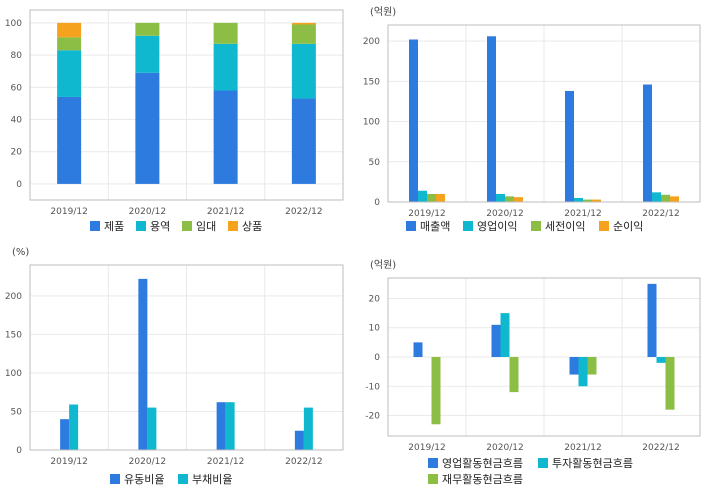 The width and height of the screenshot is (720, 496). I want to click on unit-label: (억원), so click(383, 12).